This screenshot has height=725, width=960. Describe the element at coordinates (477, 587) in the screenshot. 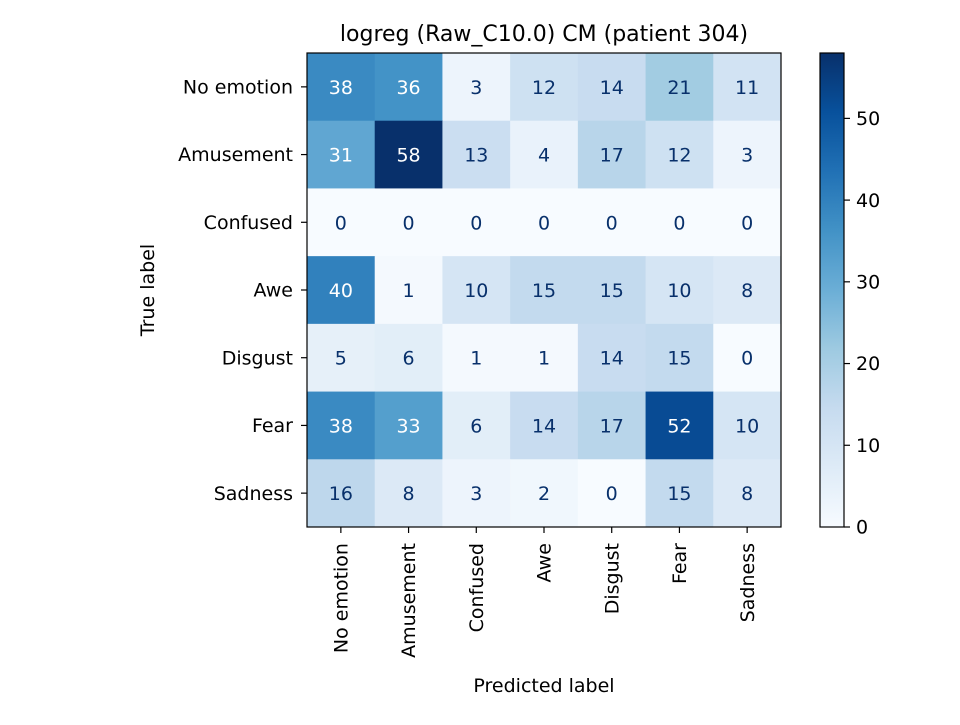

I see `x-tick-label: Confused` at that location.